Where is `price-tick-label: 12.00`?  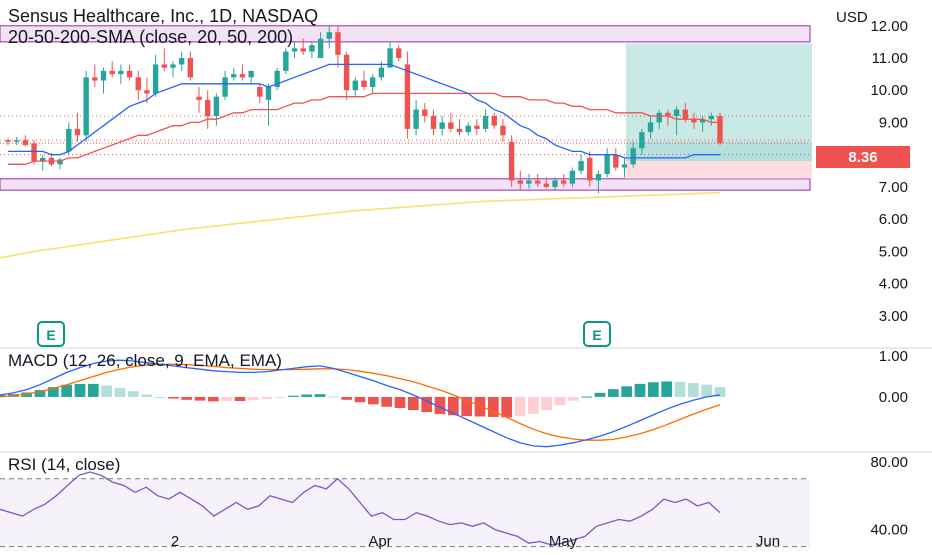 price-tick-label: 12.00 is located at coordinates (889, 26).